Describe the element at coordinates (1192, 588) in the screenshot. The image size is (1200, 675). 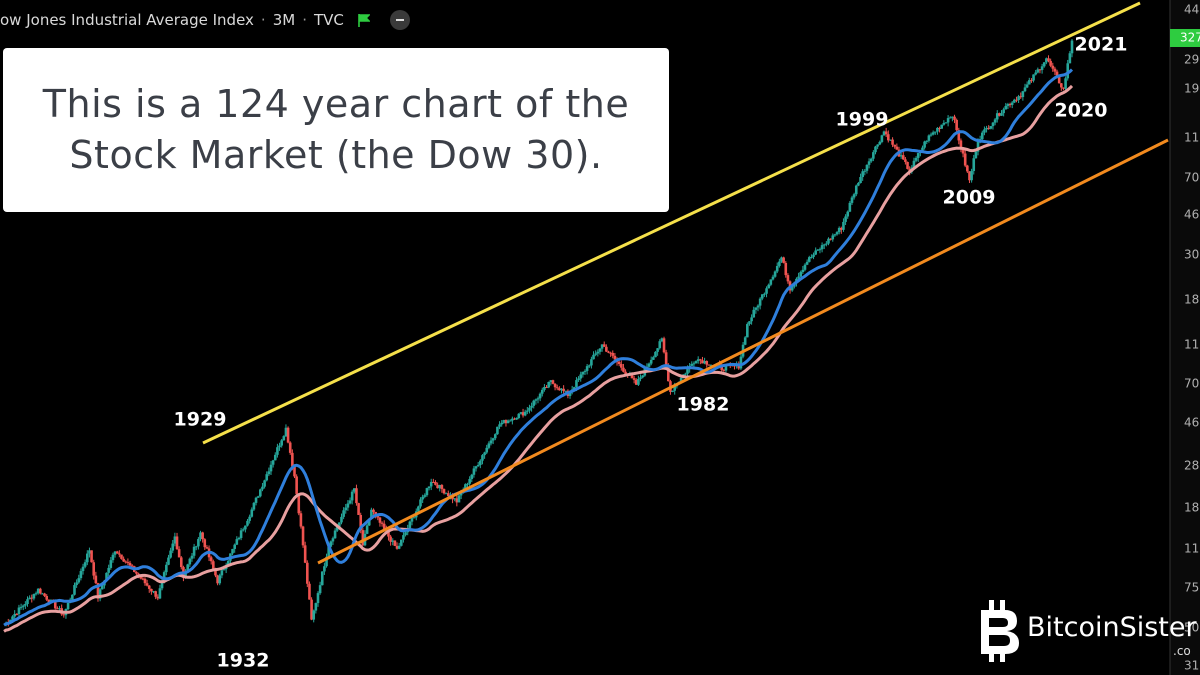
I see `price-tick-label: 75.` at that location.